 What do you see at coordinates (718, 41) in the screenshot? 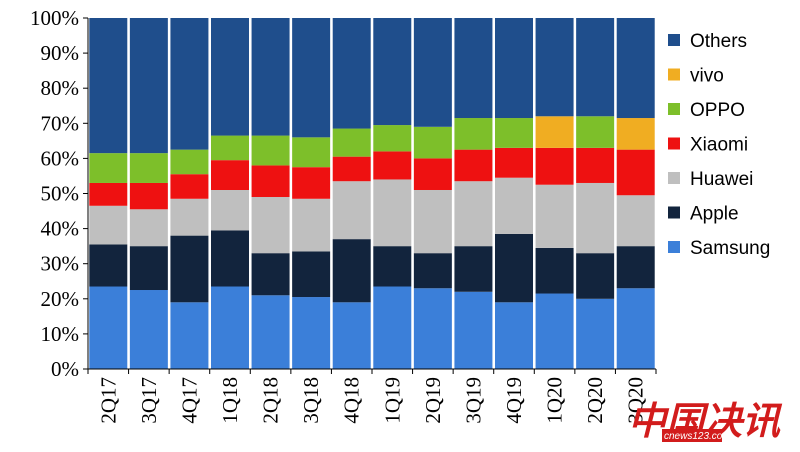
I see `legend-label-others: Others` at bounding box center [718, 41].